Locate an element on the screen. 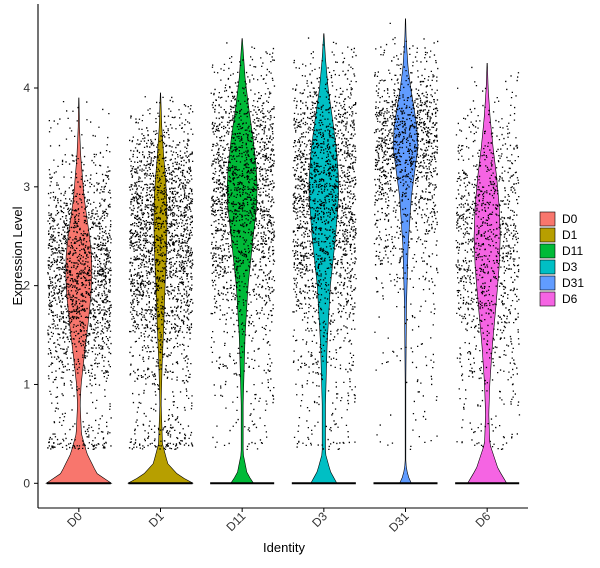  legend-swatch-D1 is located at coordinates (547, 235).